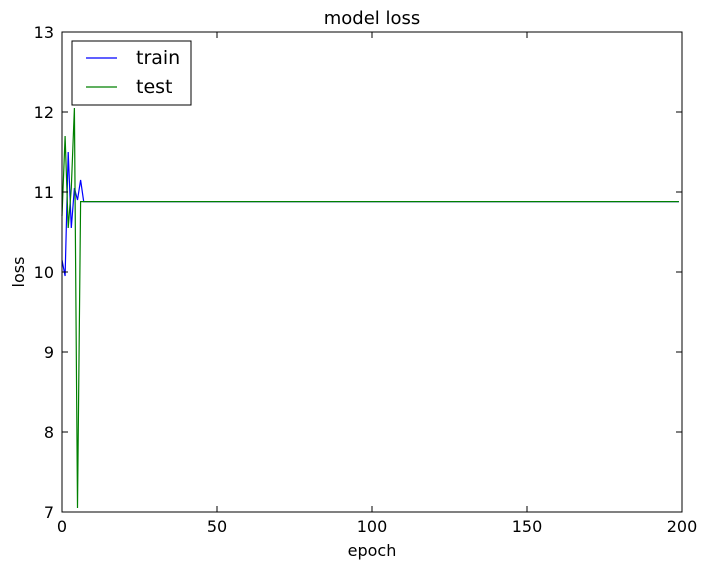 This screenshot has width=707, height=570. Describe the element at coordinates (49, 512) in the screenshot. I see `y-tick-label: 7` at that location.